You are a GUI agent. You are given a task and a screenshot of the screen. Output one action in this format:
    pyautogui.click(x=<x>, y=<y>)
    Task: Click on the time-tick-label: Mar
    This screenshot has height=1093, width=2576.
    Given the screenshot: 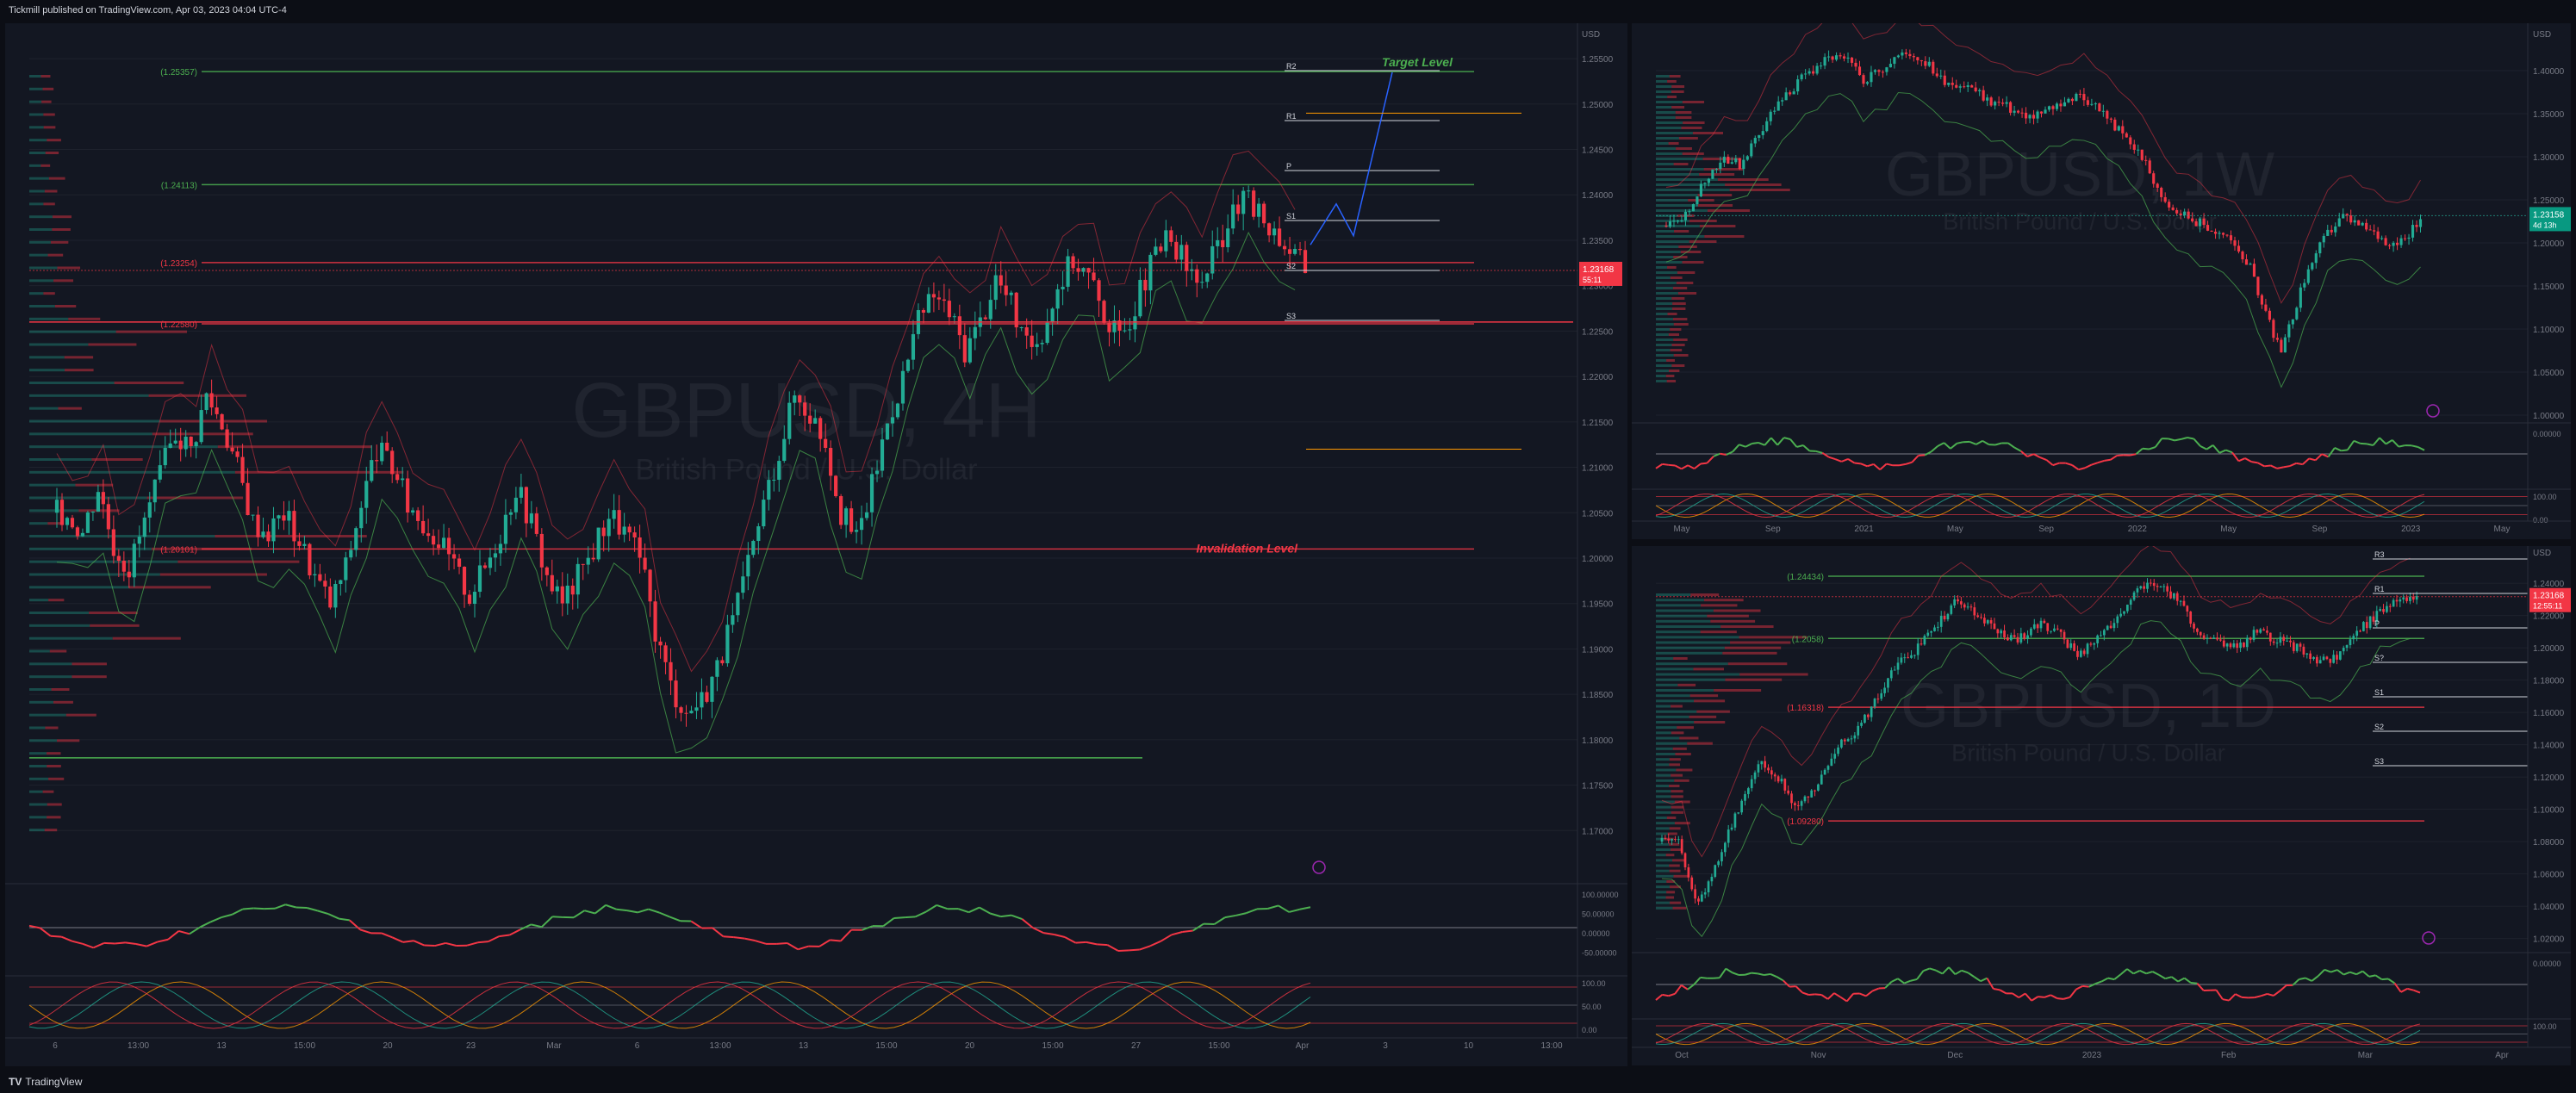 What is the action you would take?
    pyautogui.click(x=2366, y=1055)
    